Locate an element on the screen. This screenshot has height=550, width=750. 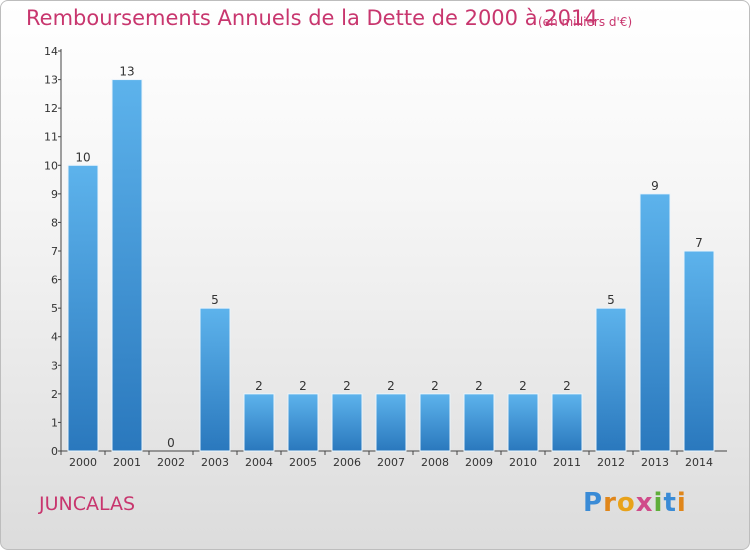
y-tick-label: 9 is located at coordinates (54, 194).